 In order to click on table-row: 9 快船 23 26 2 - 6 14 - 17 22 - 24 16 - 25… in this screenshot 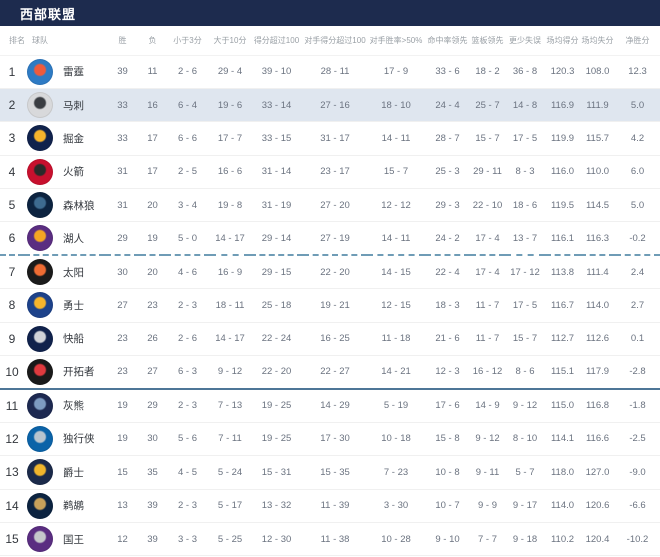, I will do `click(330, 339)`.